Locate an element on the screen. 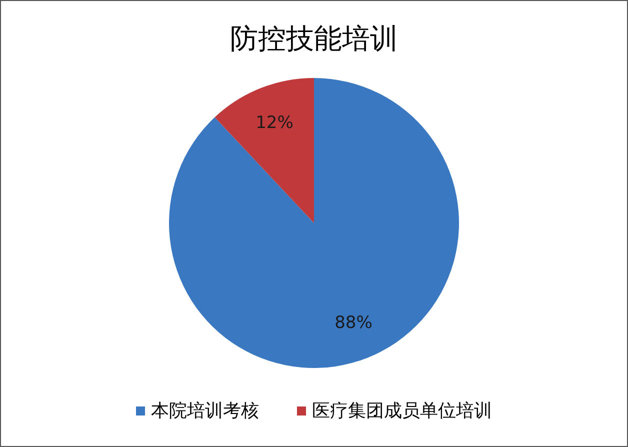 This screenshot has width=628, height=447. data-label: 12% is located at coordinates (275, 123).